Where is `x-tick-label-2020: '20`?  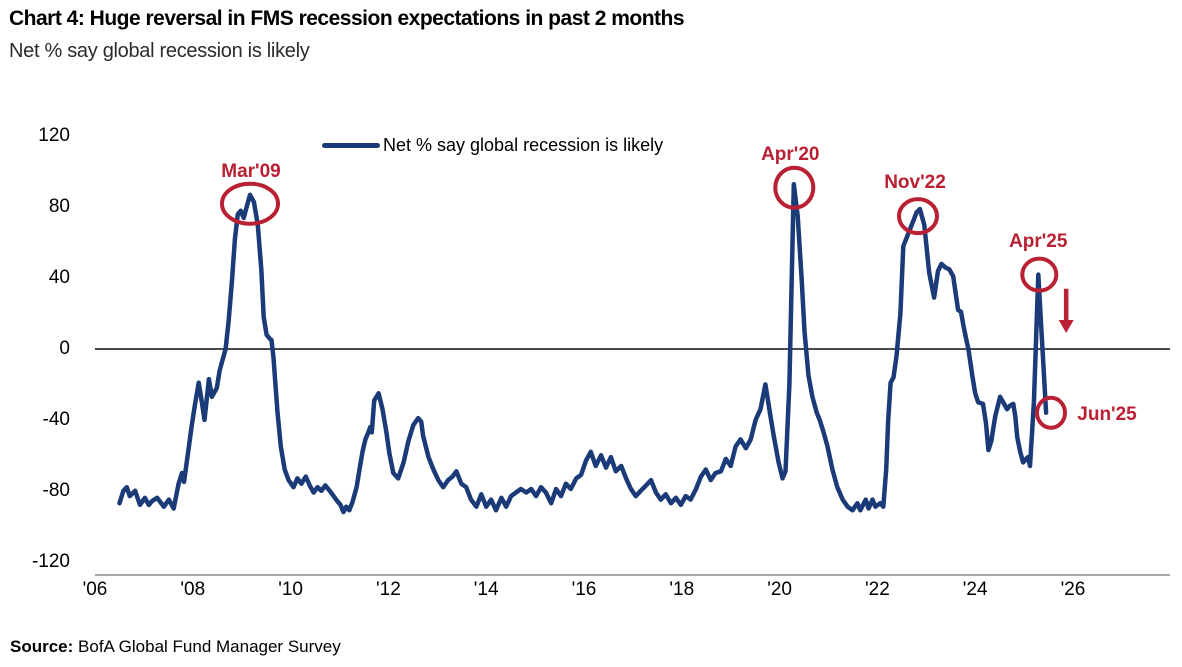 x-tick-label-2020: '20 is located at coordinates (779, 589).